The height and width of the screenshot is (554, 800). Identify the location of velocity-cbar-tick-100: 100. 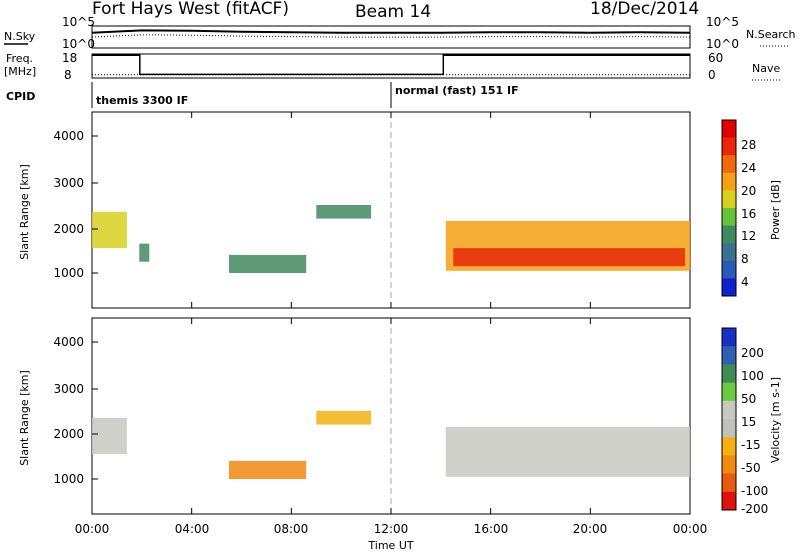
(752, 376).